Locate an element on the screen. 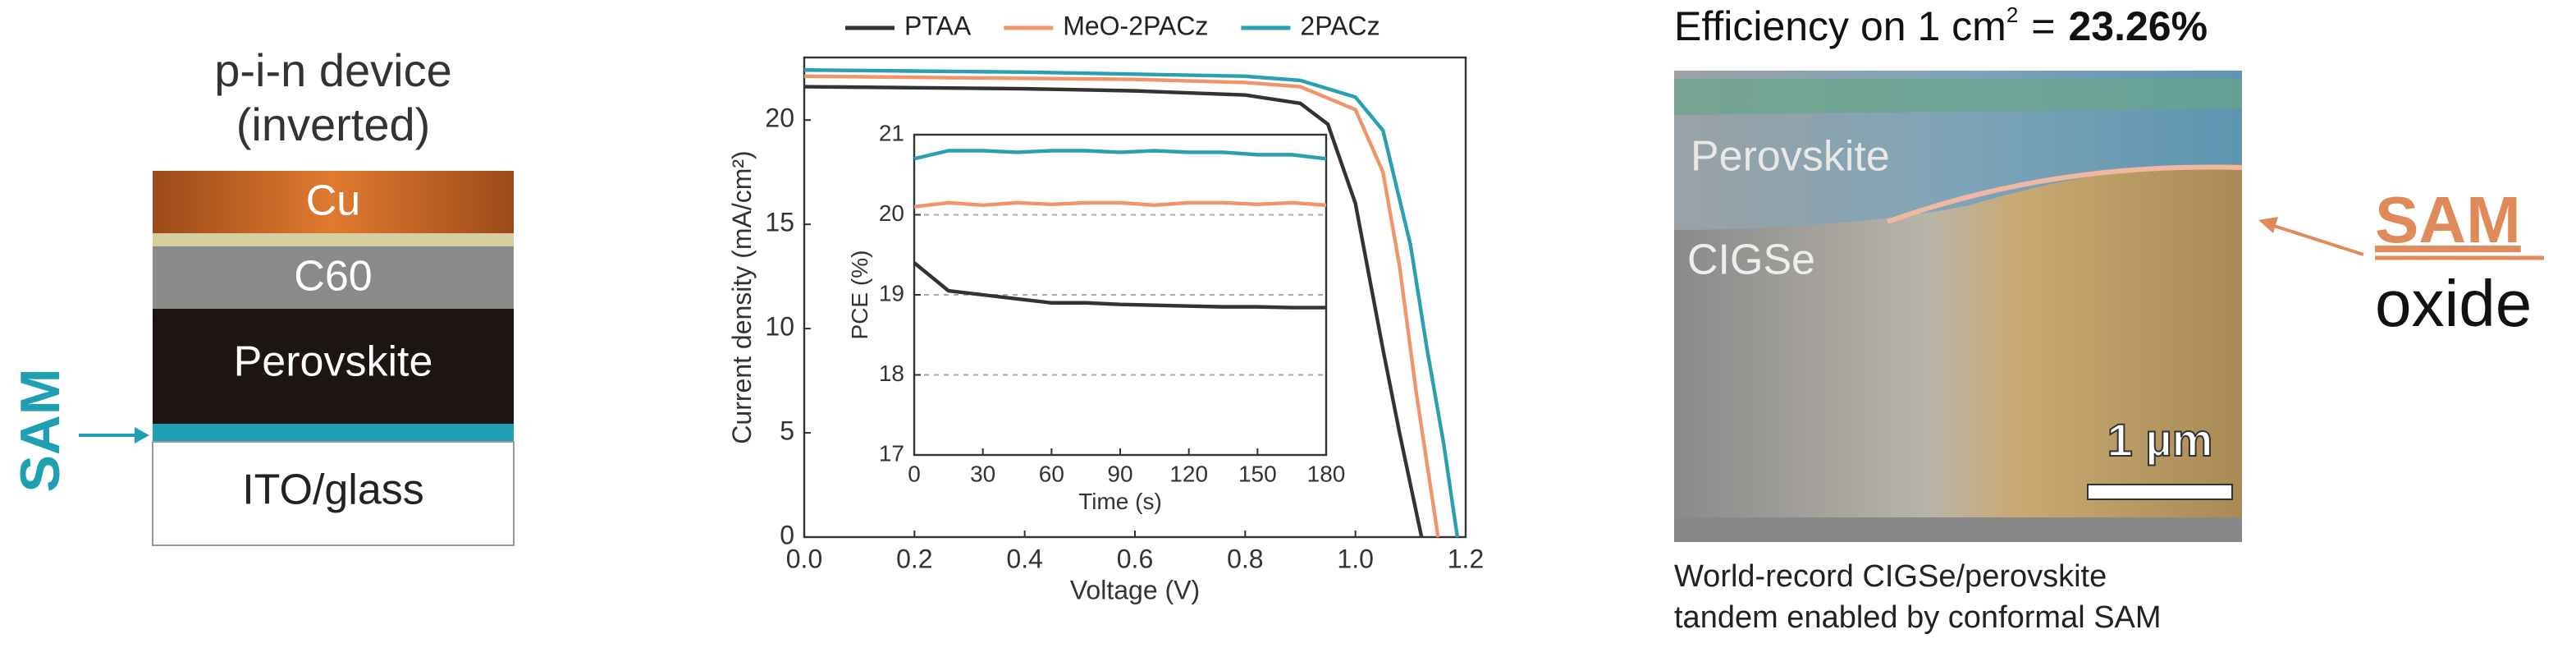 The image size is (2576, 657). y-tick-label: 10 is located at coordinates (779, 327).